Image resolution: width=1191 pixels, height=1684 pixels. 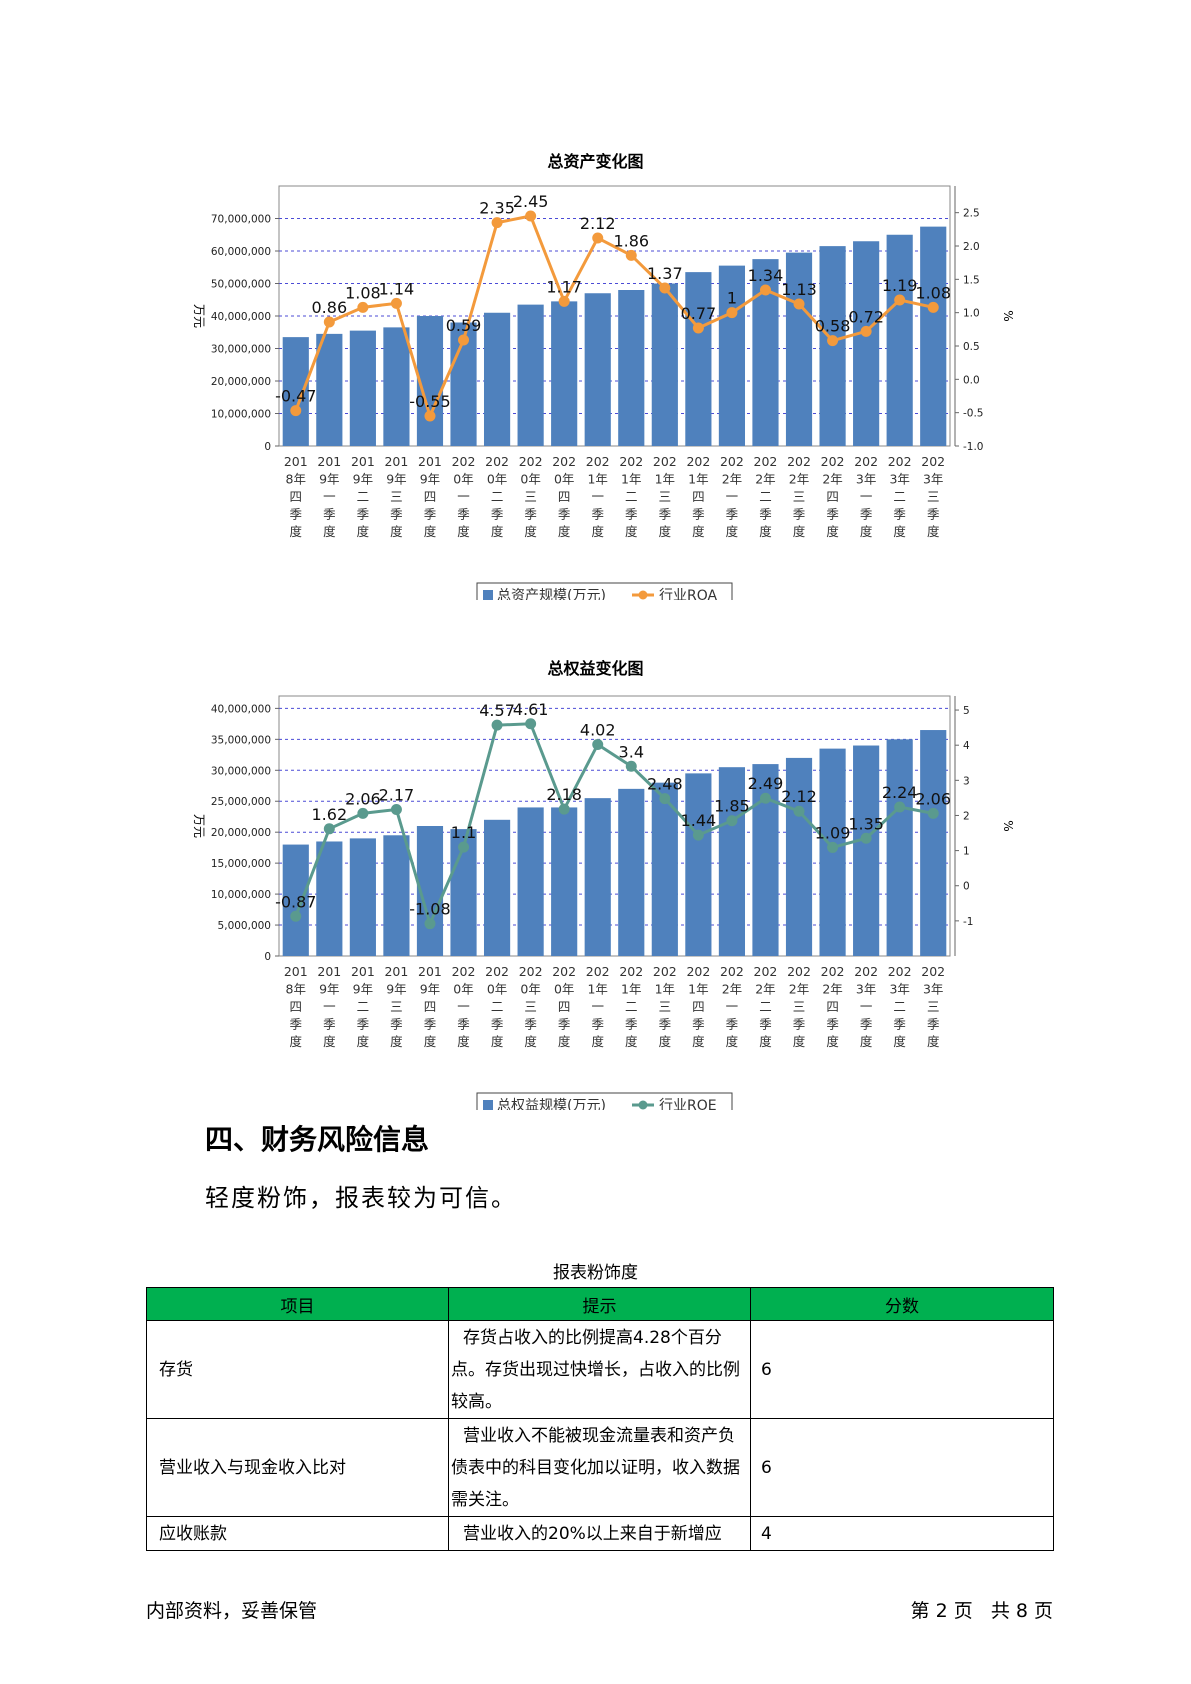 I want to click on legend-bar-swatch, so click(x=488, y=595).